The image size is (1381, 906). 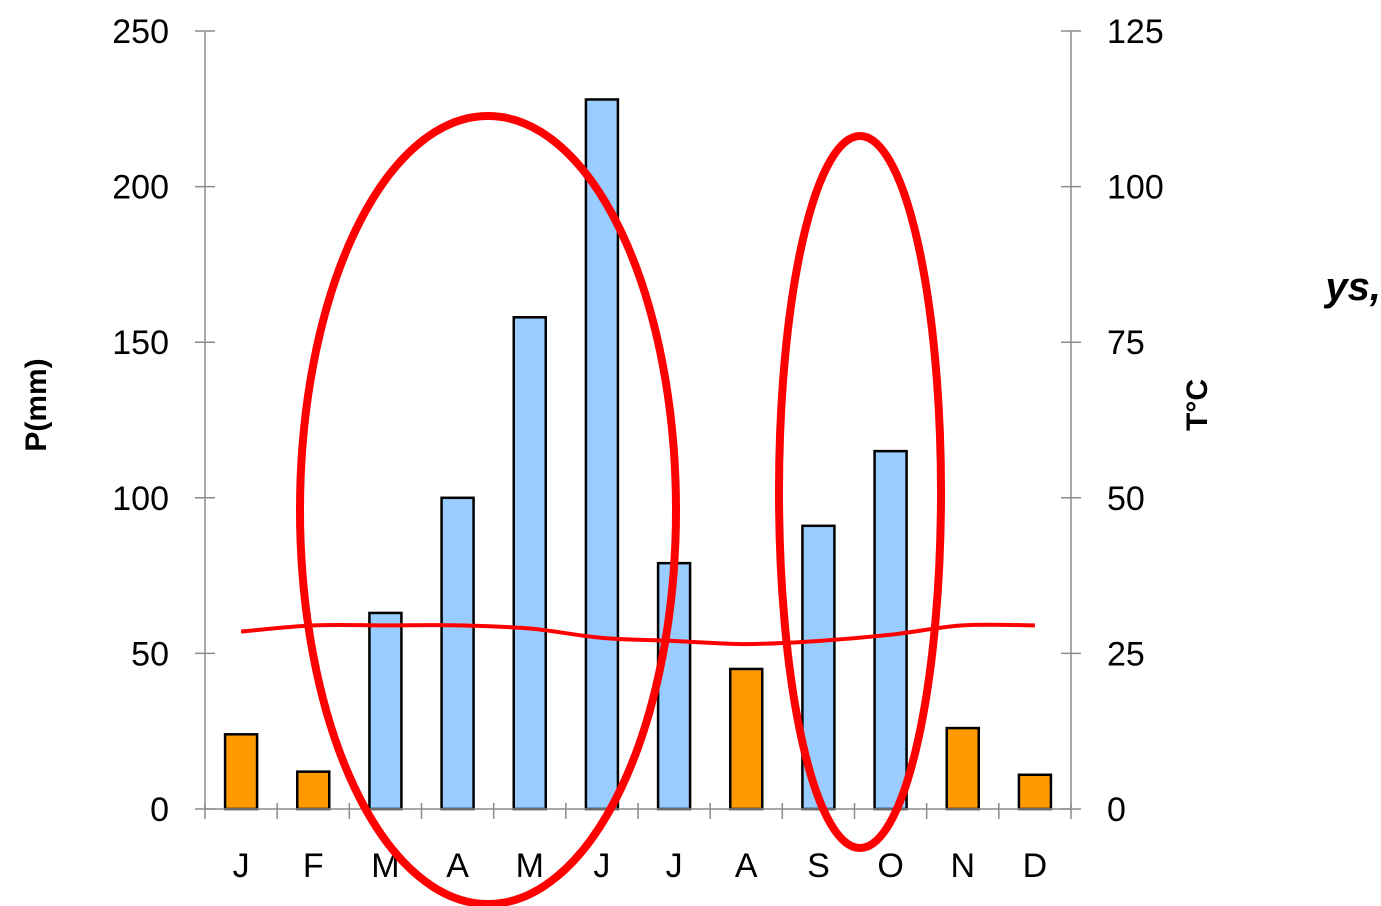 I want to click on y2-tick-label: 100, so click(x=1135, y=188).